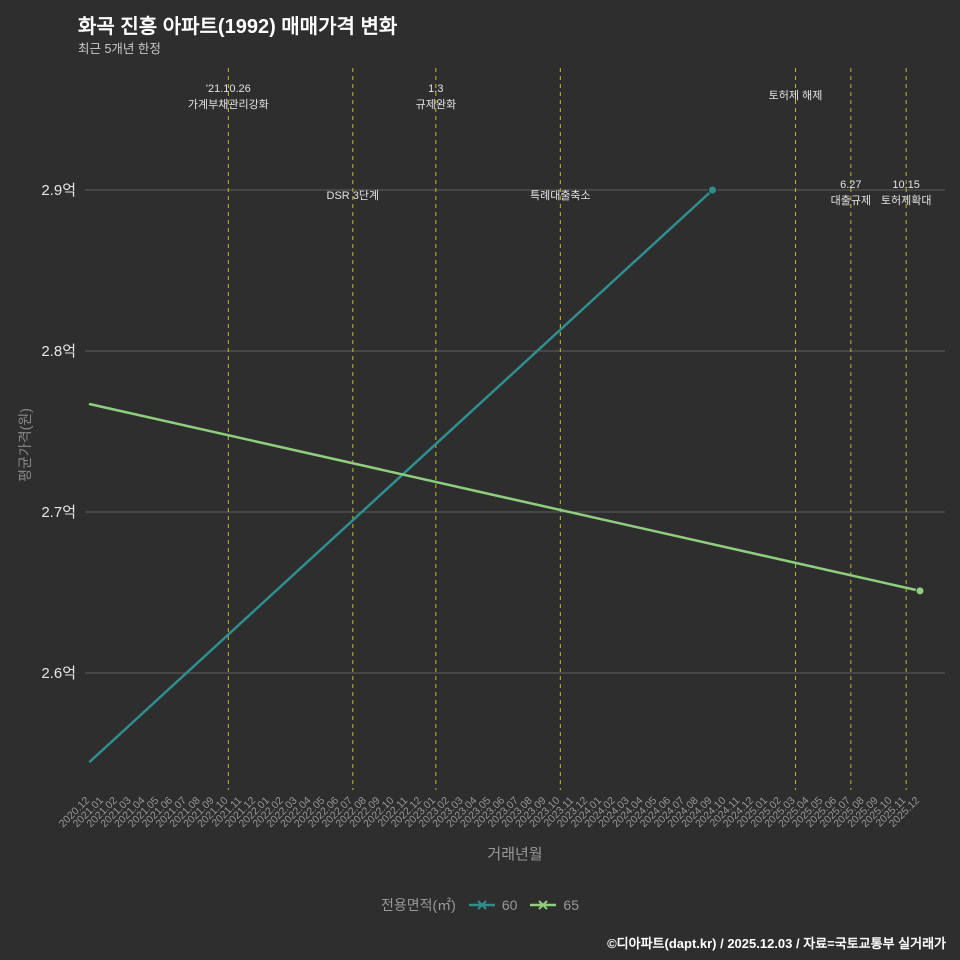 Image resolution: width=960 pixels, height=960 pixels. Describe the element at coordinates (851, 200) in the screenshot. I see `event-annotation: 대출규제` at that location.